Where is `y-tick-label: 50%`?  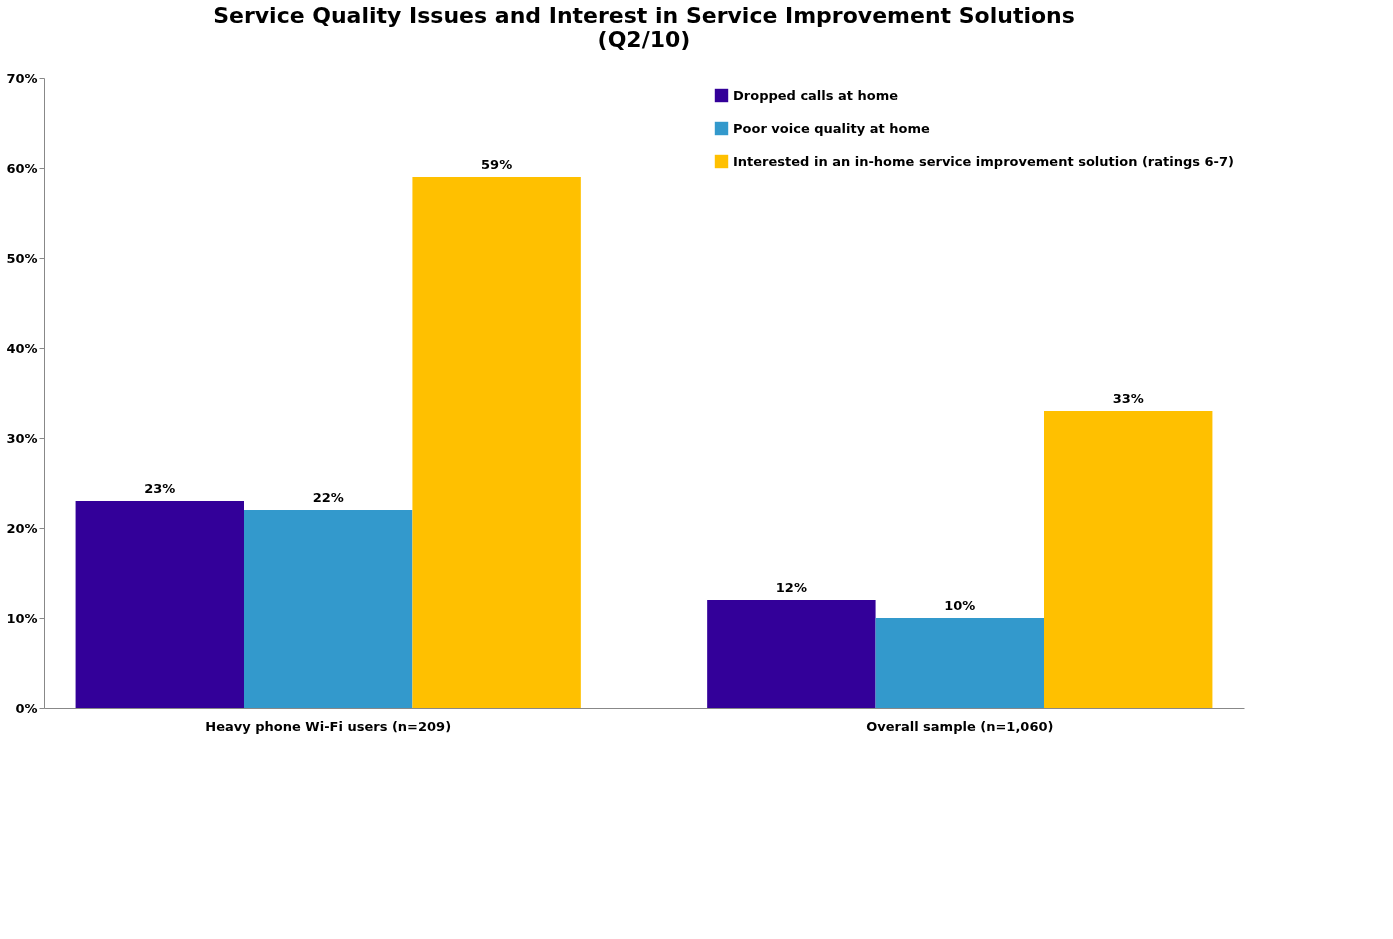
y-tick-label: 50% is located at coordinates (22, 258).